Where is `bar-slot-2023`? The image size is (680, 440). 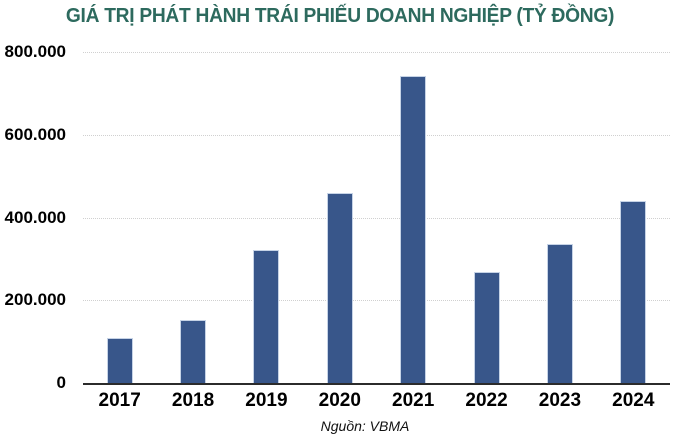
bar-slot-2023 is located at coordinates (559, 217).